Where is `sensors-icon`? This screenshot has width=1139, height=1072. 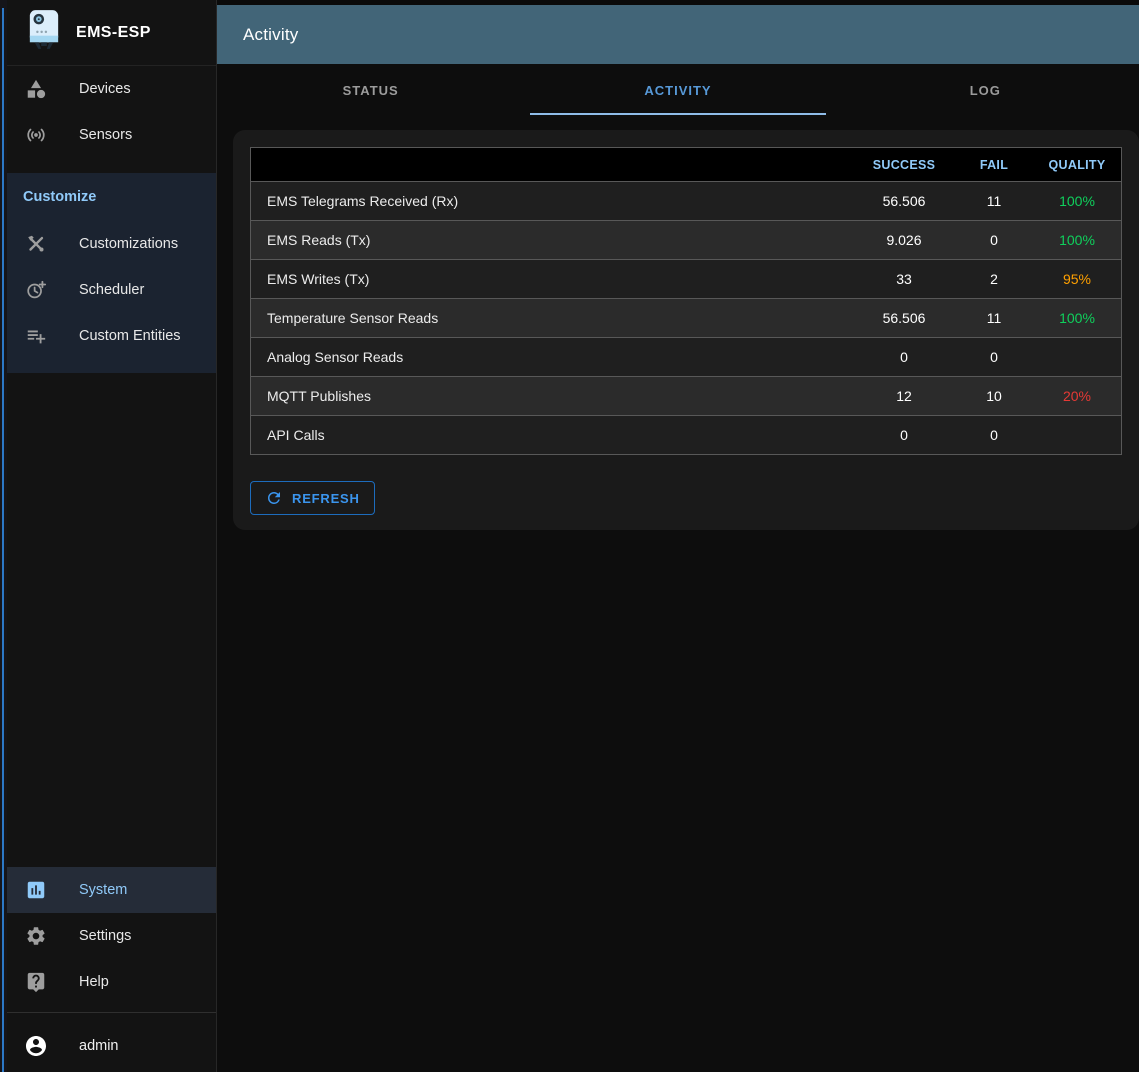
sensors-icon is located at coordinates (36, 135).